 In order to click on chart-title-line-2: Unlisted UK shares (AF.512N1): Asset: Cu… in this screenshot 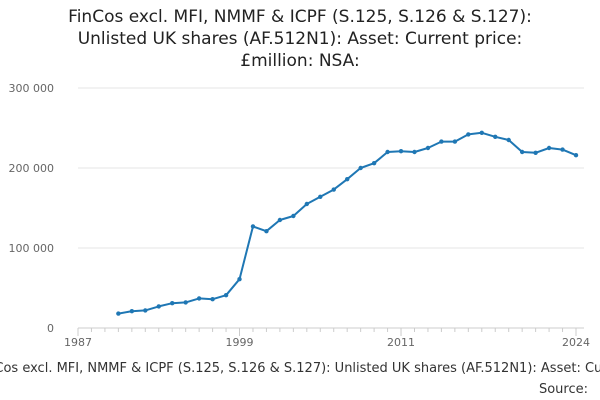, I will do `click(300, 39)`.